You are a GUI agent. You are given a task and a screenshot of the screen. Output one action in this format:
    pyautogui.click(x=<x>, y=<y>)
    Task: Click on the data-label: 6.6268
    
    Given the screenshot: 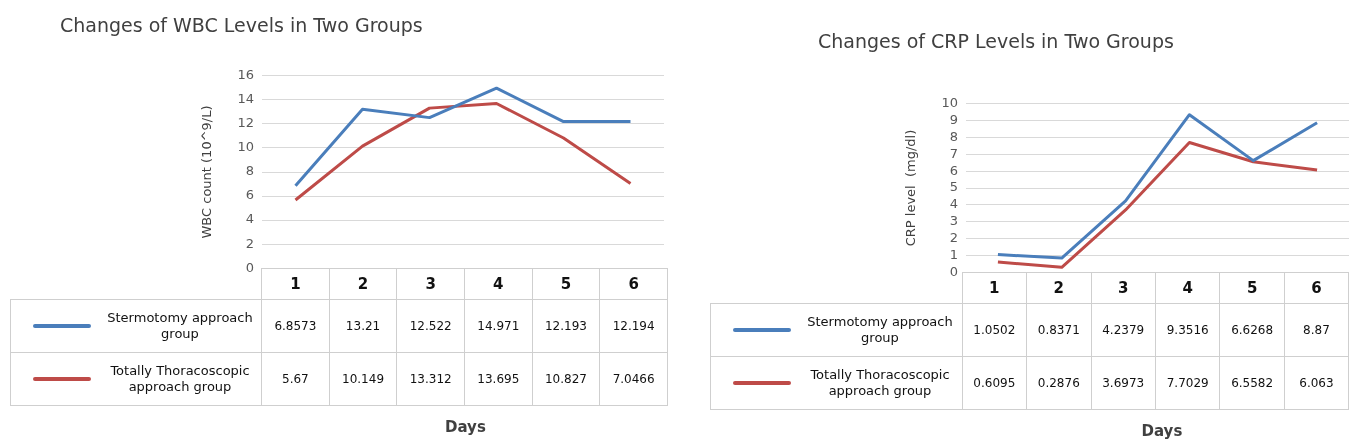 What is the action you would take?
    pyautogui.click(x=1252, y=330)
    